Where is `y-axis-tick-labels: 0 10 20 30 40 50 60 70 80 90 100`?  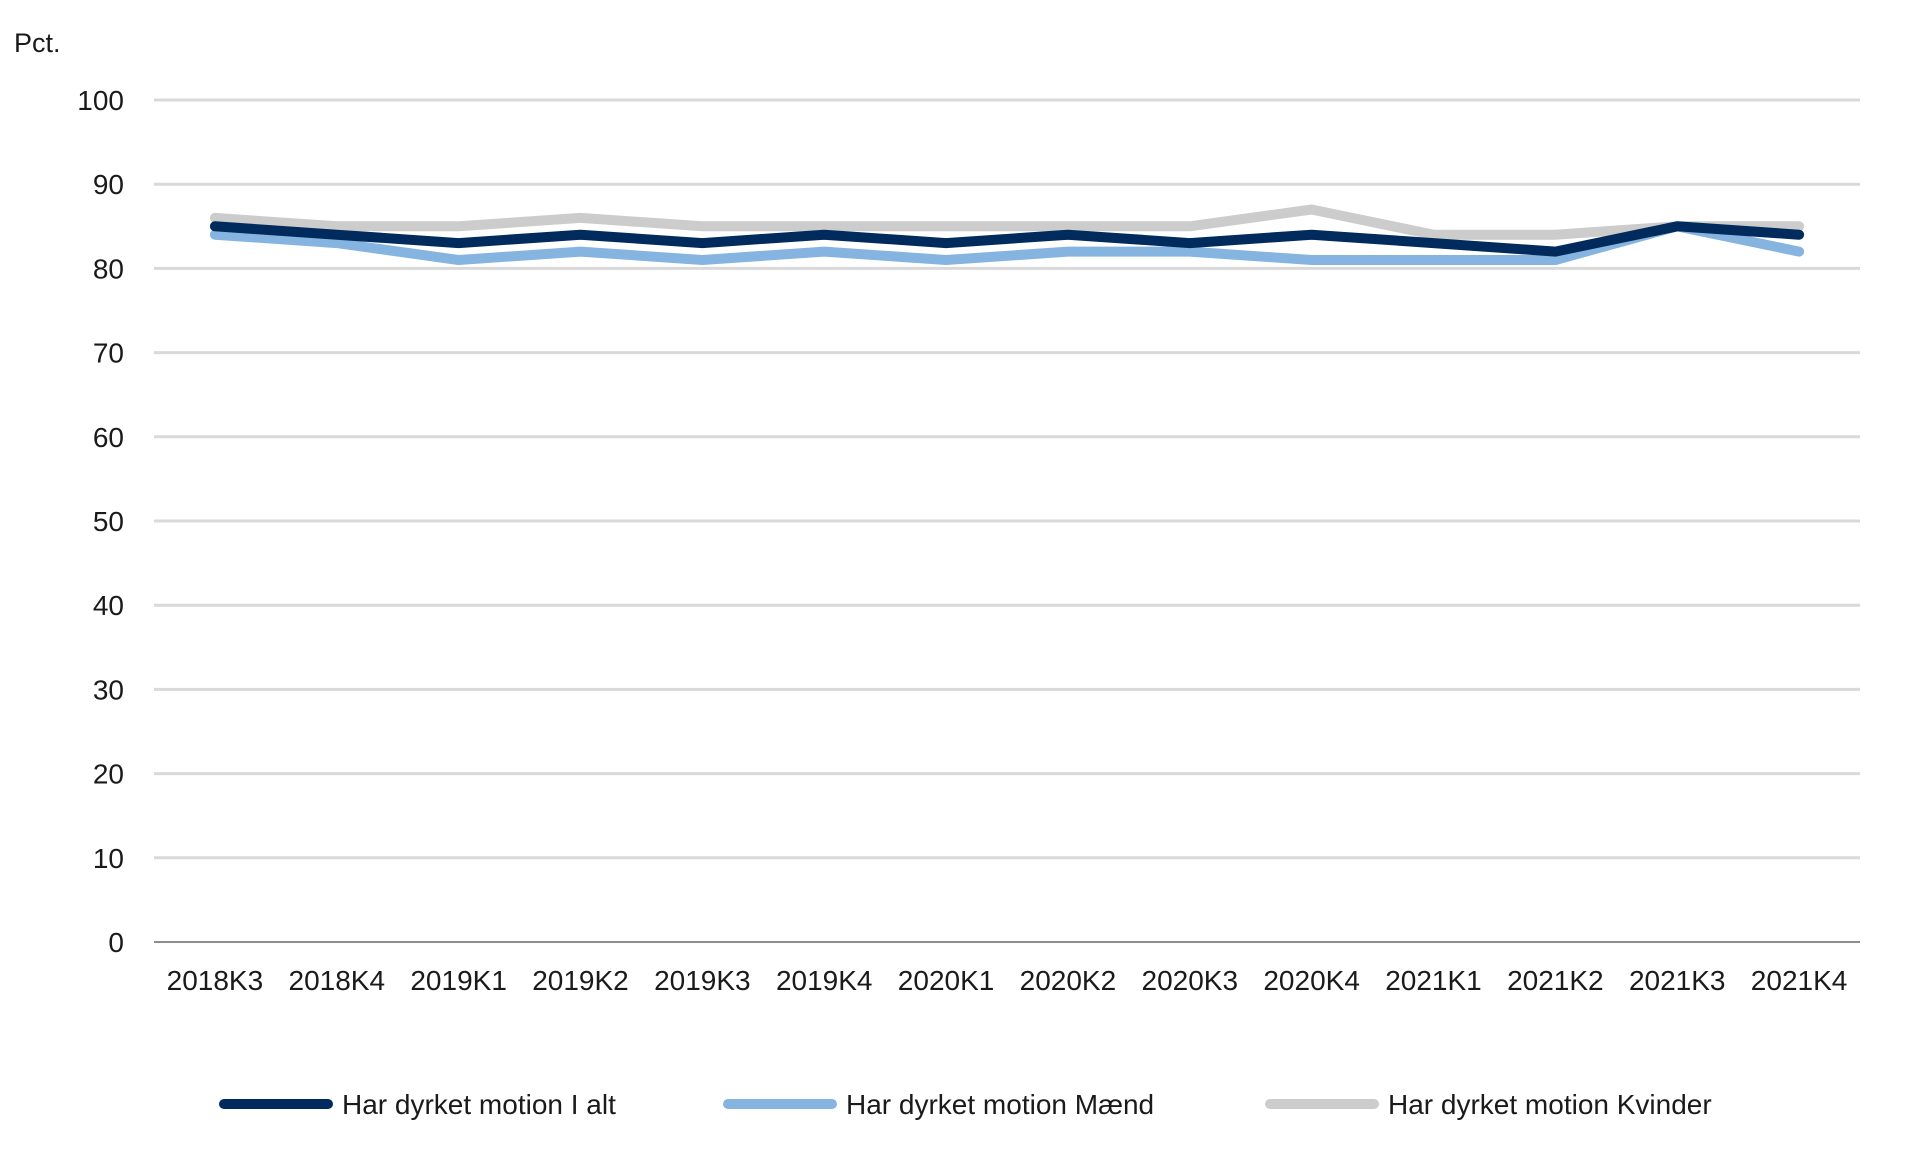
y-axis-tick-labels: 0 10 20 30 40 50 60 70 80 90 100 is located at coordinates (100, 521).